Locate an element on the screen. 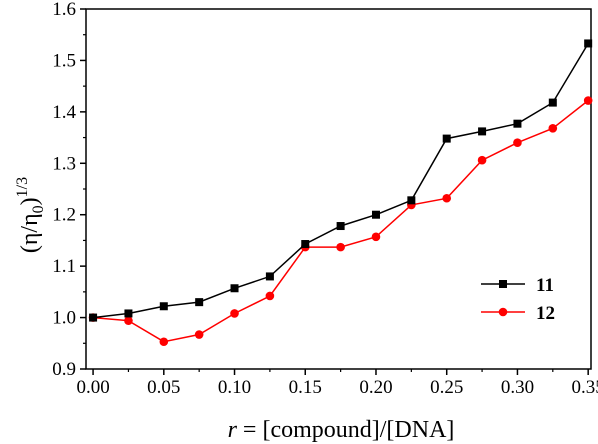 This screenshot has height=444, width=598. x-axis: 0.00 0.05 0.10 0.15 0.20 0.25 0.30 0.35 is located at coordinates (337, 383).